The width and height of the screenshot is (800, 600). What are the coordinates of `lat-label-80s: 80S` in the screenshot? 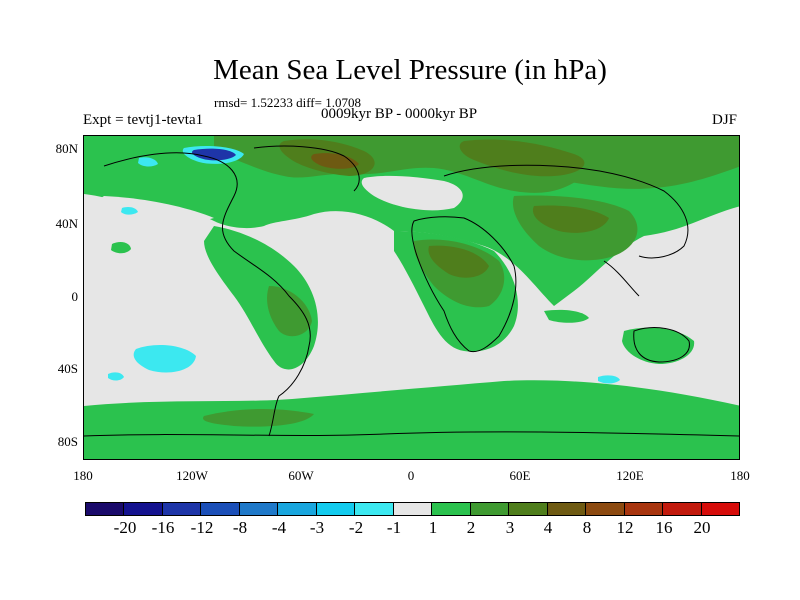 It's located at (67, 441).